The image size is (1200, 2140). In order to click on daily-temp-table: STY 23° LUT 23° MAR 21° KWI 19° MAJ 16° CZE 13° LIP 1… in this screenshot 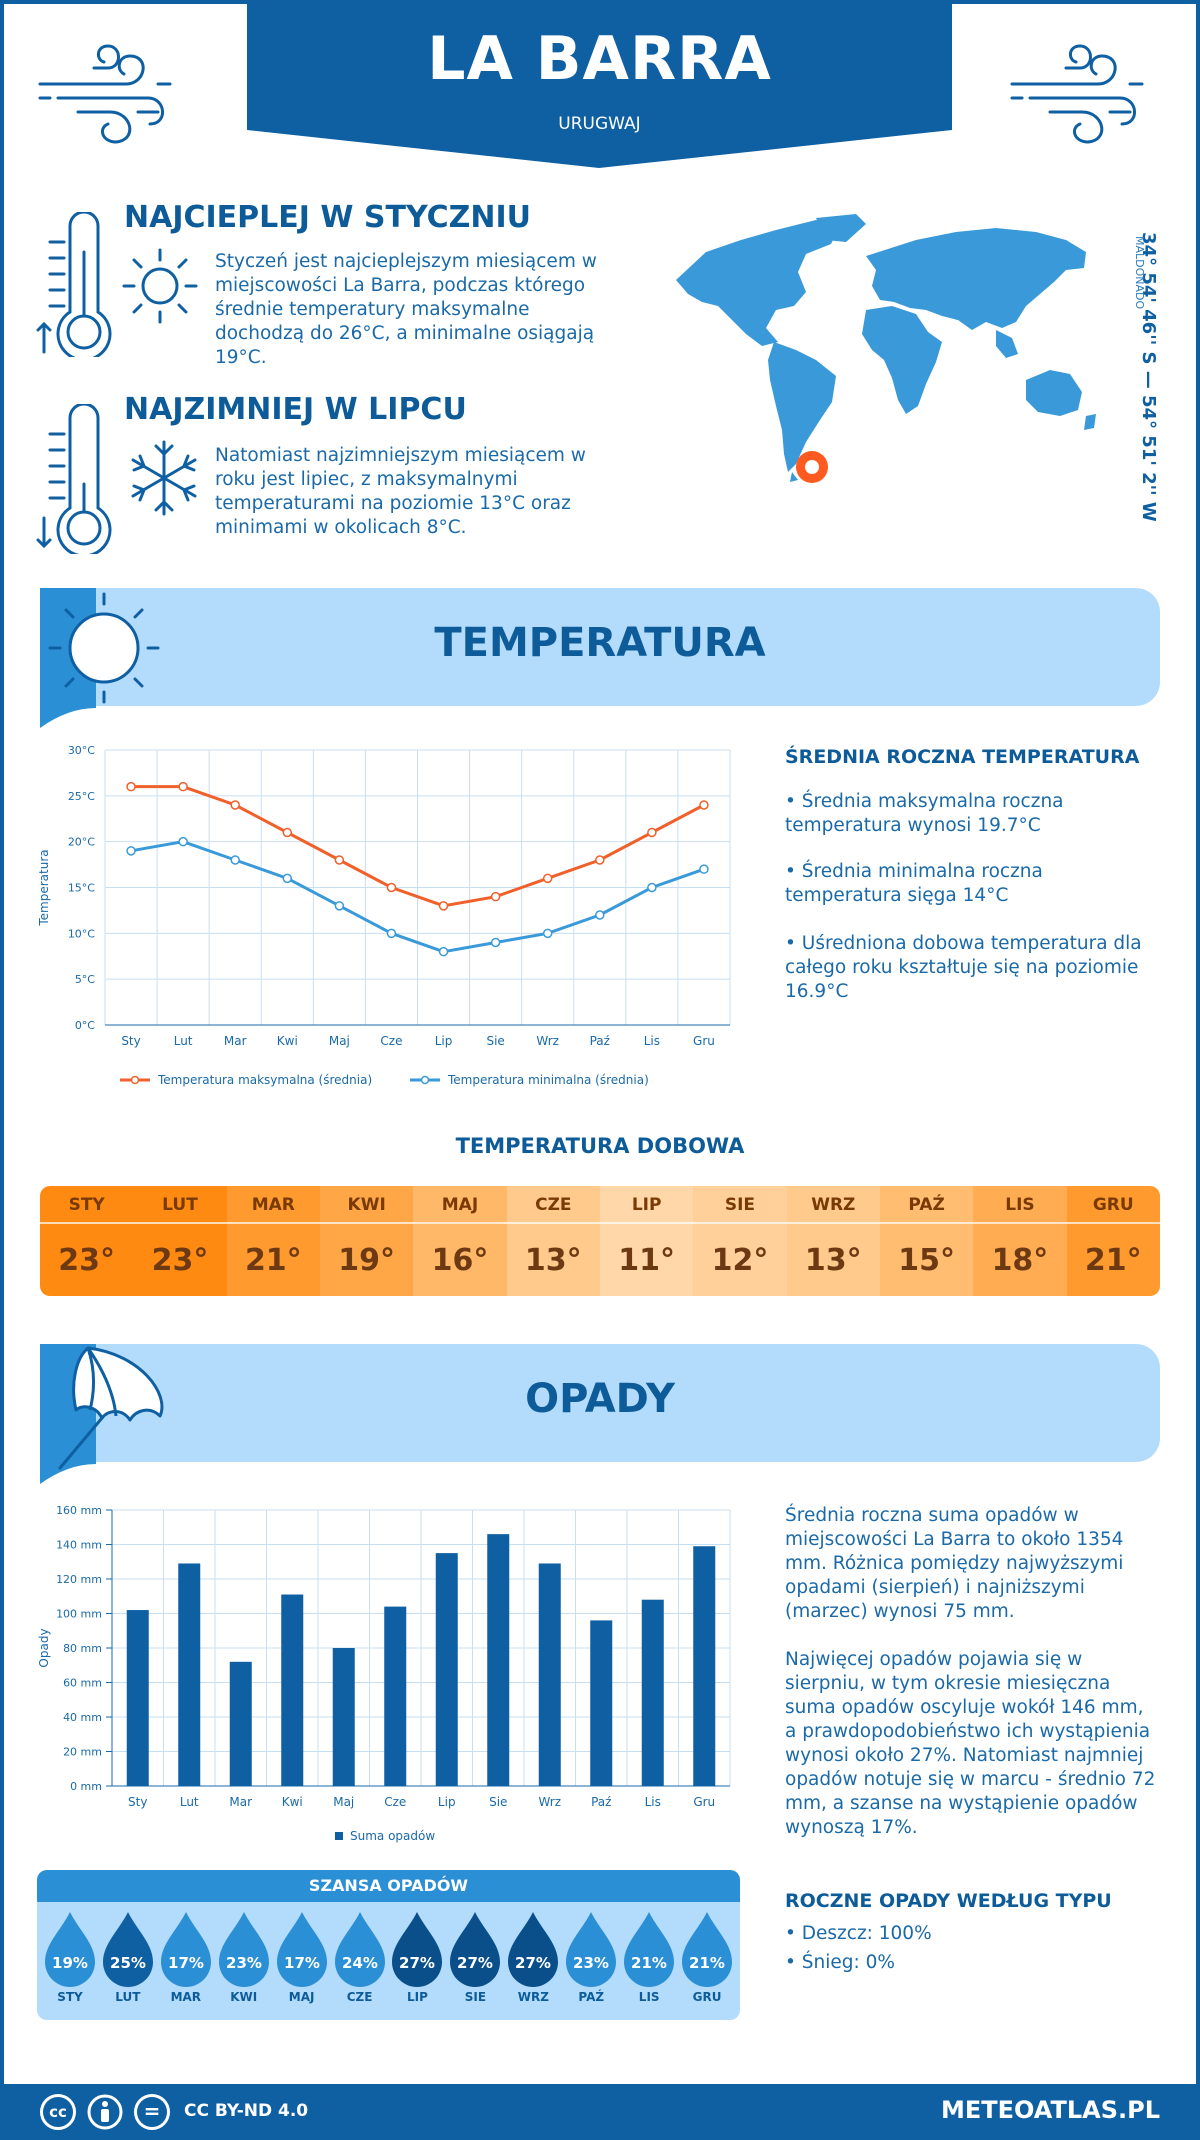, I will do `click(600, 1241)`.